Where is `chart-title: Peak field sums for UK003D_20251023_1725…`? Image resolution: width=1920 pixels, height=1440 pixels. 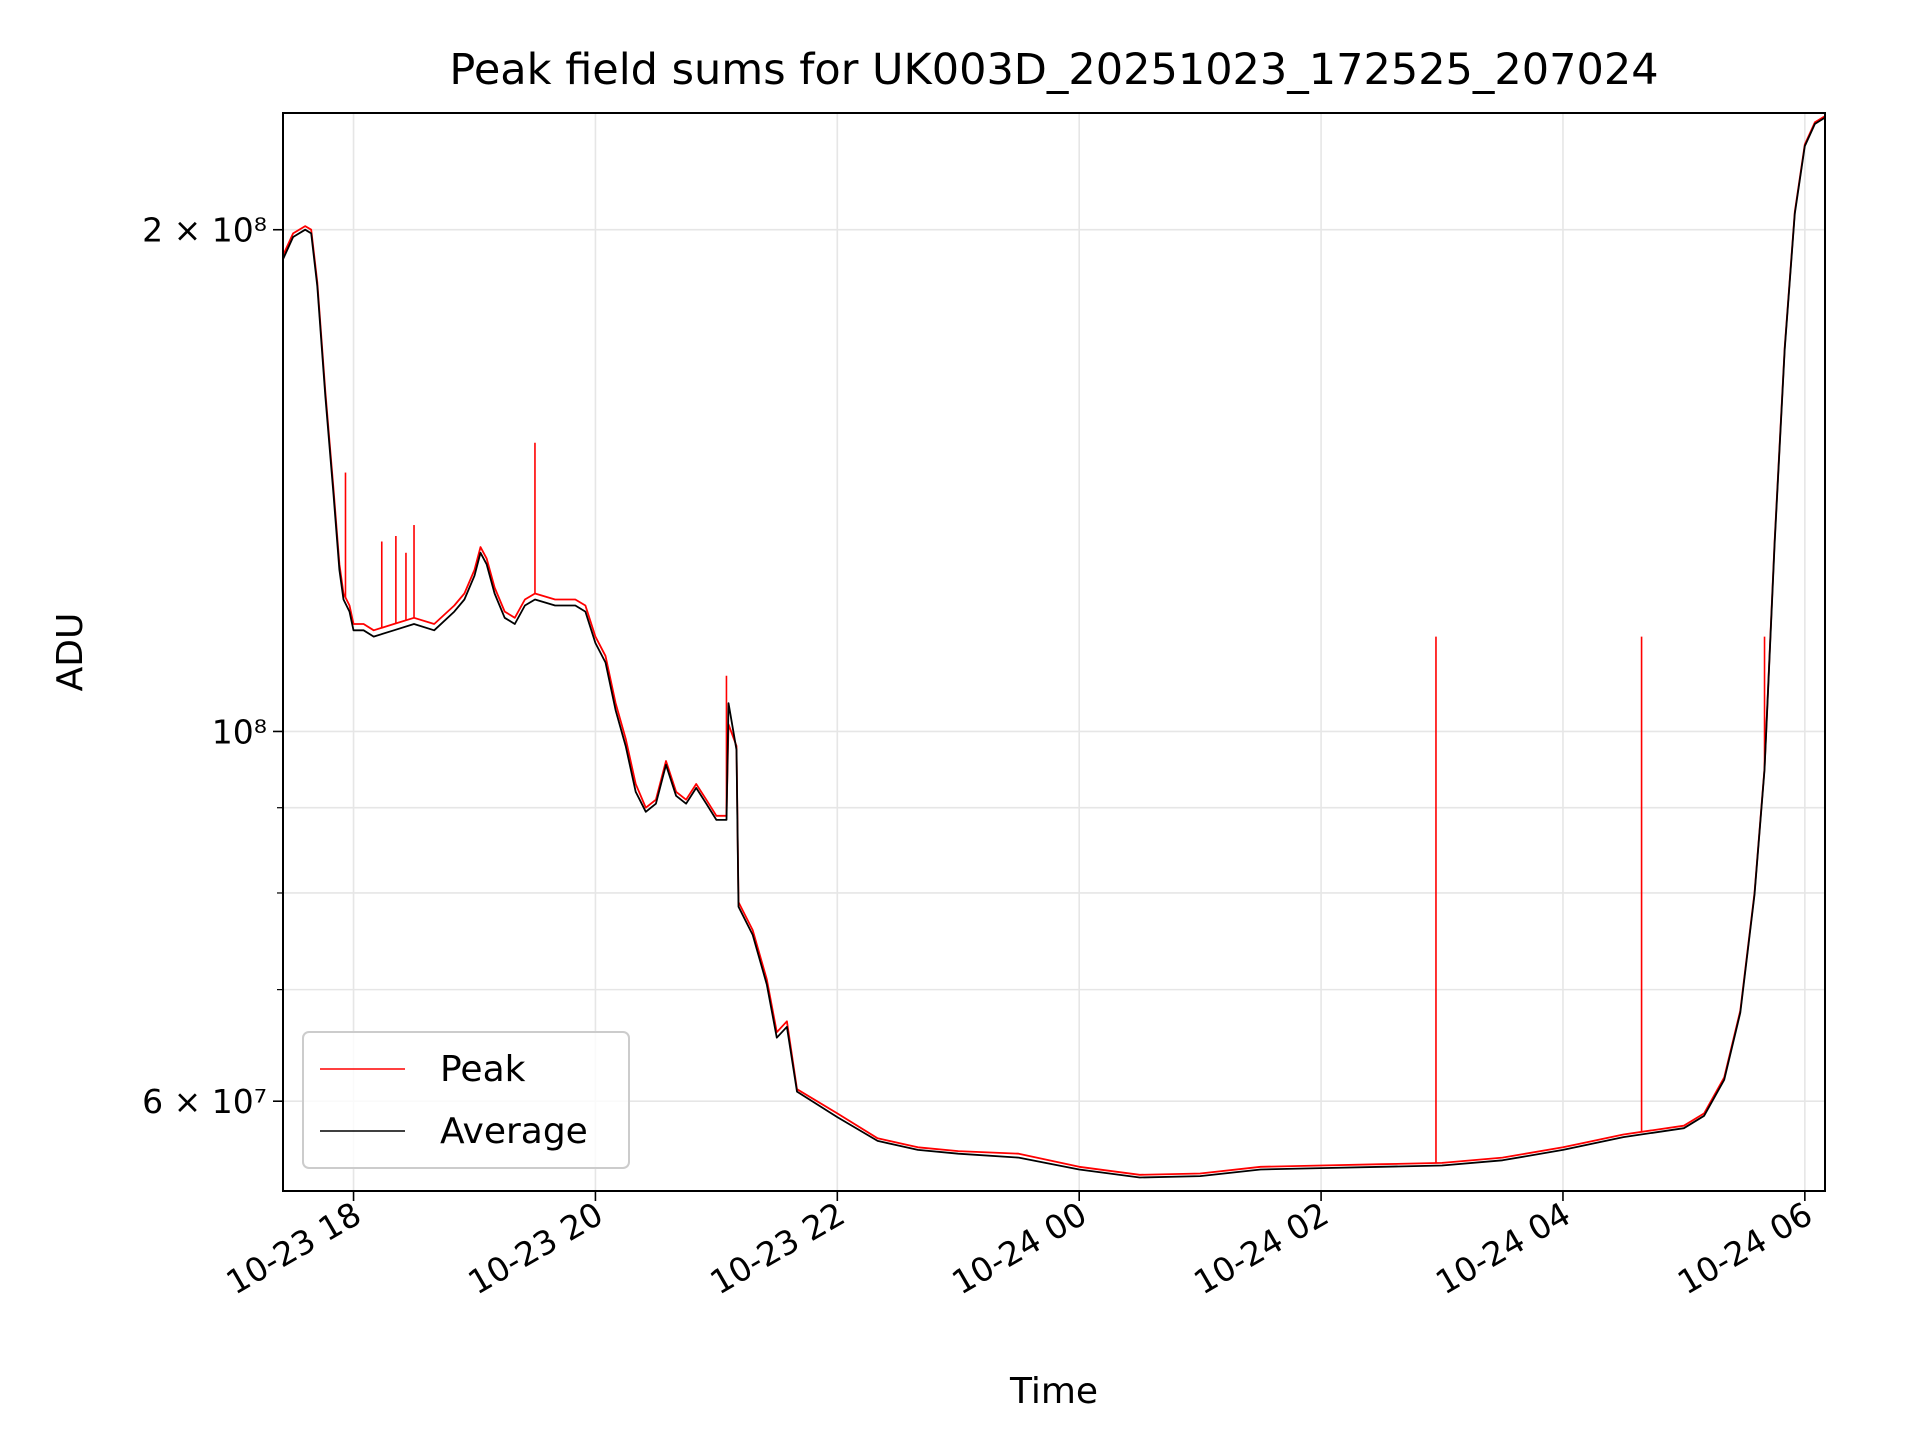 chart-title: Peak field sums for UK003D_20251023_1725… is located at coordinates (1053, 70).